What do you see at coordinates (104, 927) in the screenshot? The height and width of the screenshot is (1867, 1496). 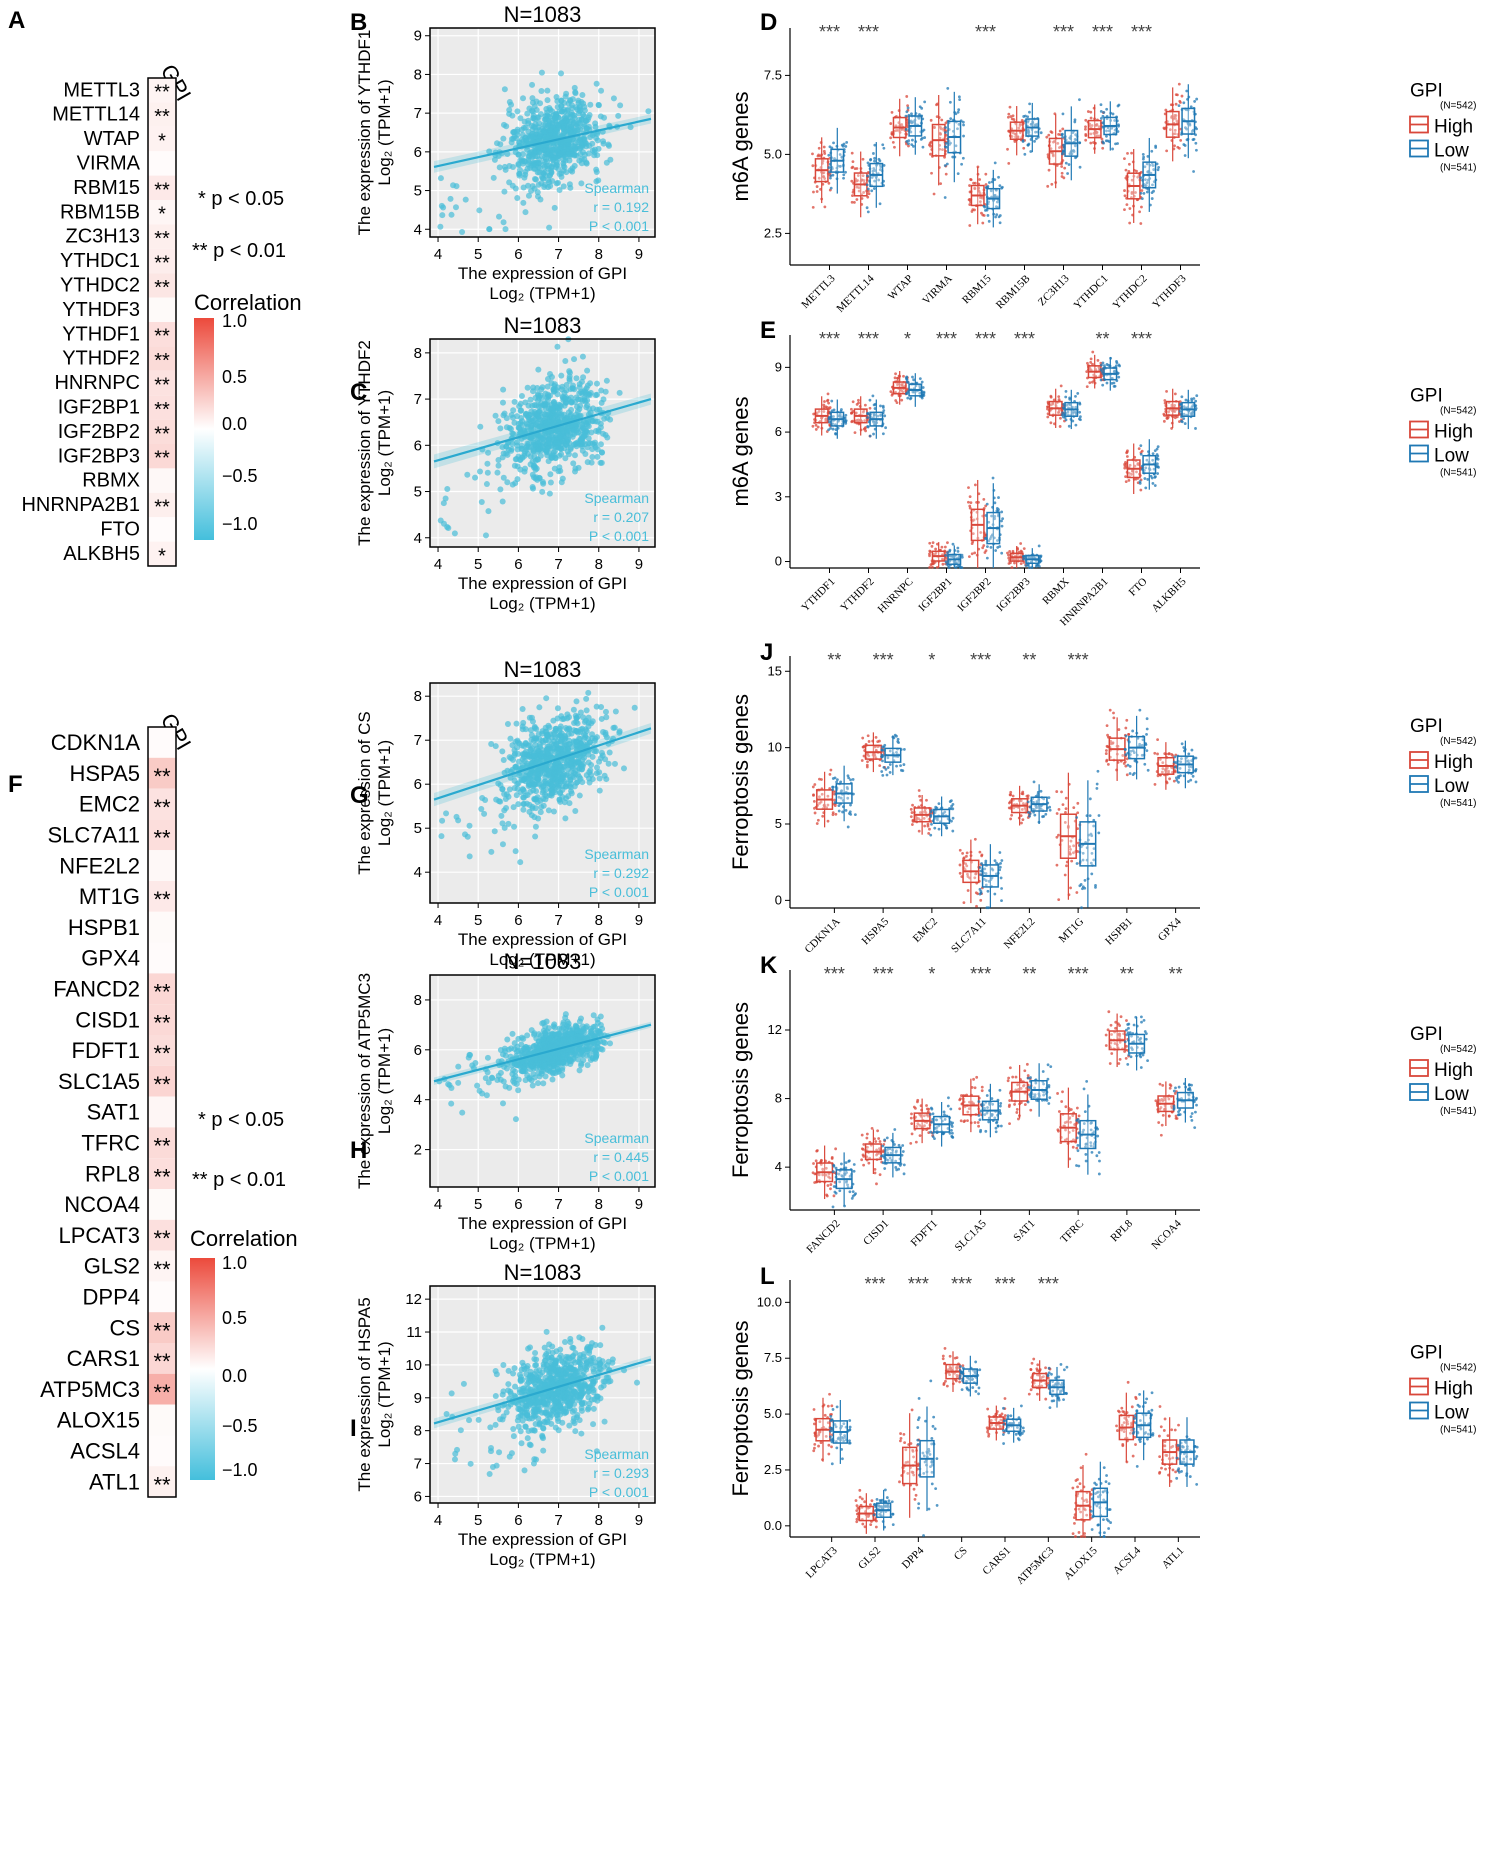 I see `gene-label: HSPB1` at bounding box center [104, 927].